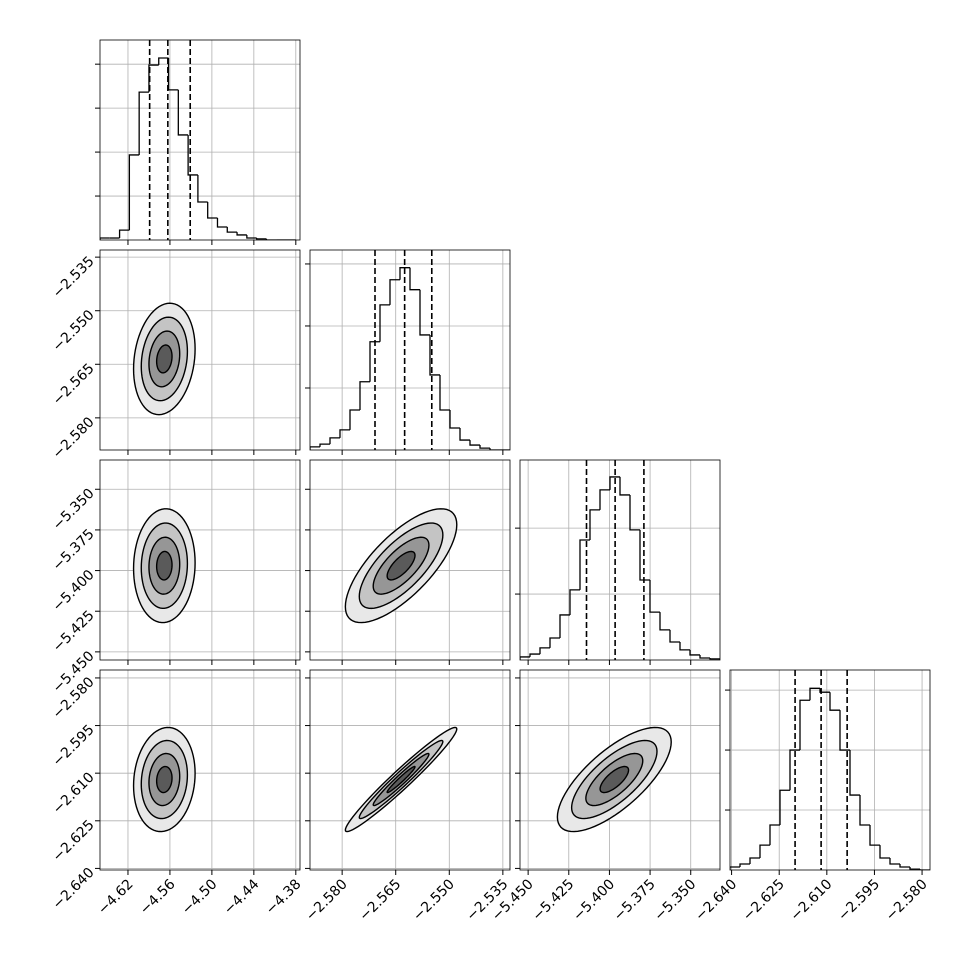  Describe the element at coordinates (716, 900) in the screenshot. I see `x-tick-label: −2.640` at that location.